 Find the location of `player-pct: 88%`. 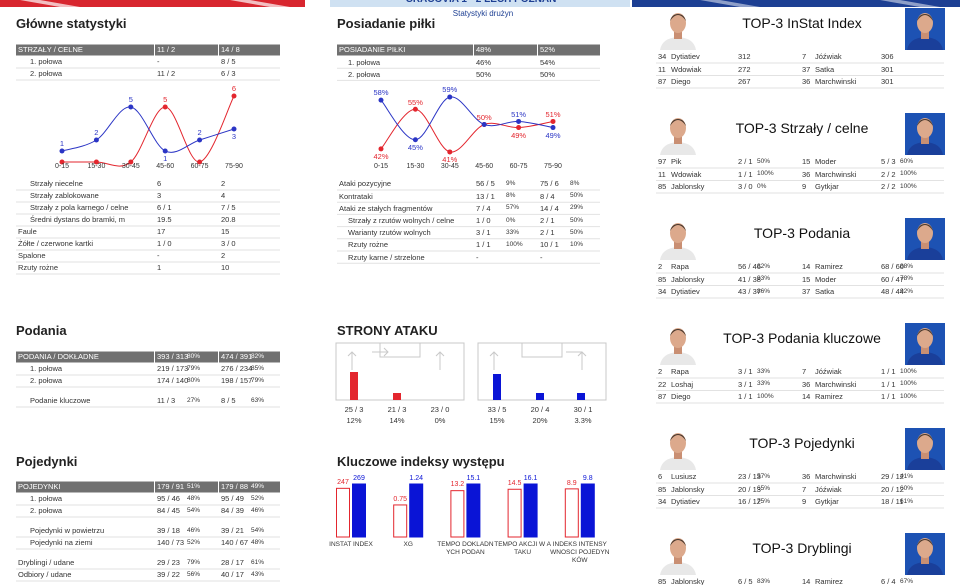

player-pct: 88% is located at coordinates (907, 266).